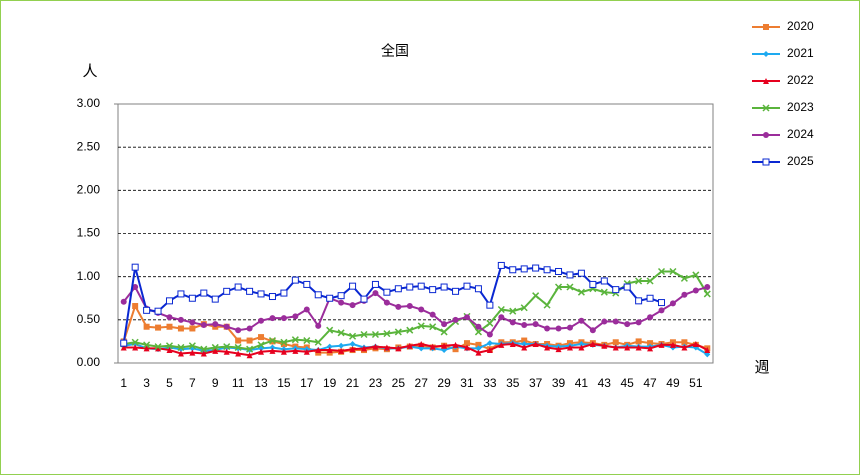 The width and height of the screenshot is (860, 475). Describe the element at coordinates (376, 383) in the screenshot. I see `x-tick-label: 23` at that location.